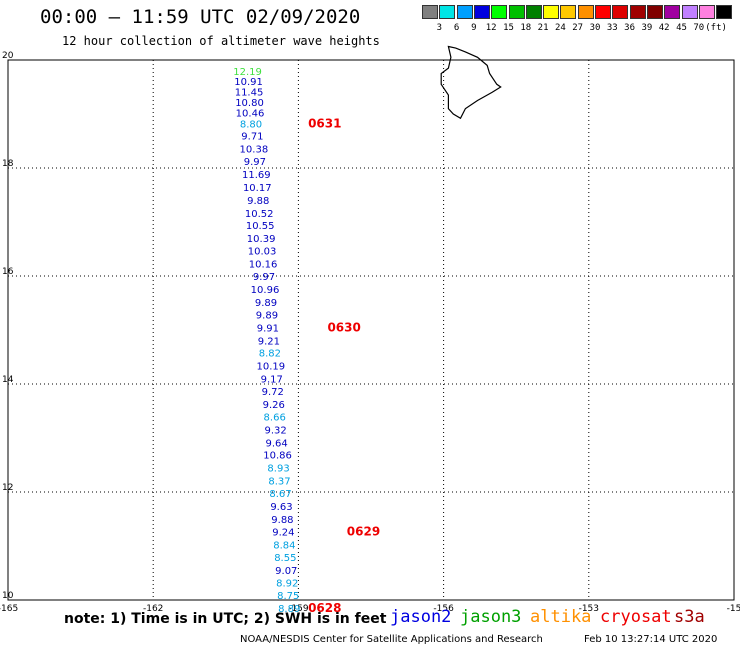 The width and height of the screenshot is (740, 650). Describe the element at coordinates (443, 609) in the screenshot. I see `x-tick-label: -156` at that location.